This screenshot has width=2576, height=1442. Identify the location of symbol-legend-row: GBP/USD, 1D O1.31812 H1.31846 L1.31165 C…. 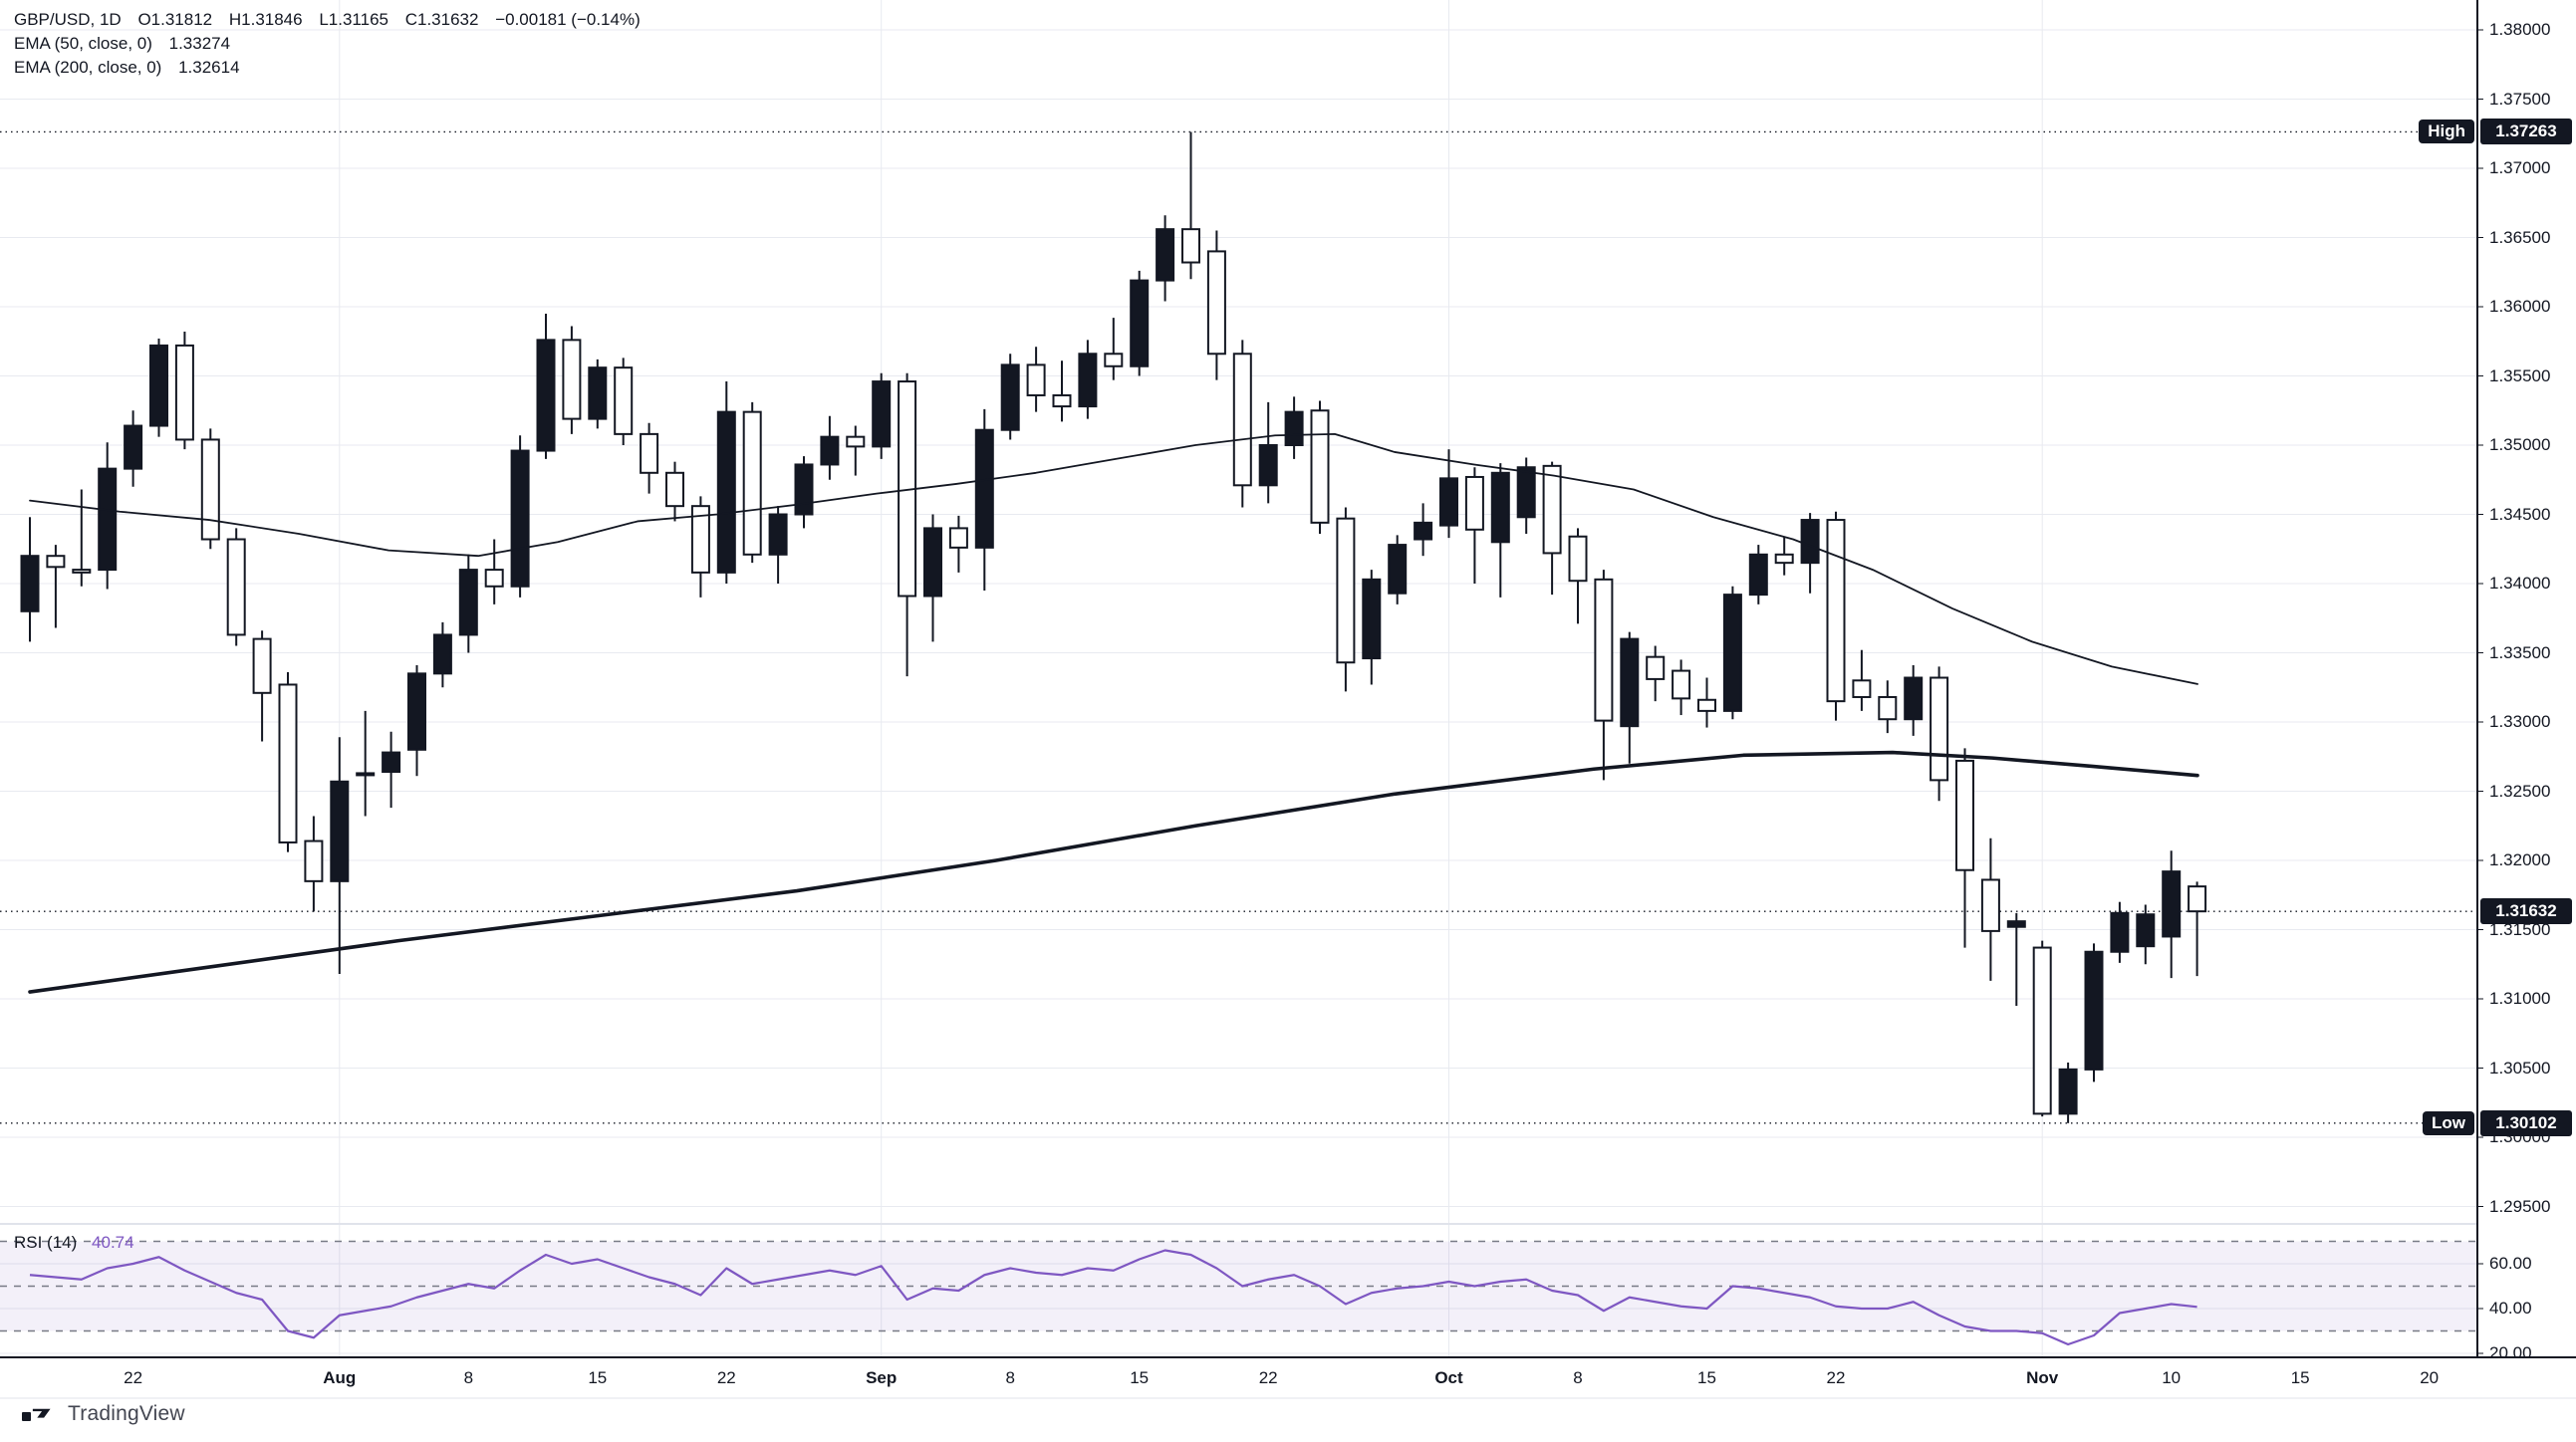
(333, 20).